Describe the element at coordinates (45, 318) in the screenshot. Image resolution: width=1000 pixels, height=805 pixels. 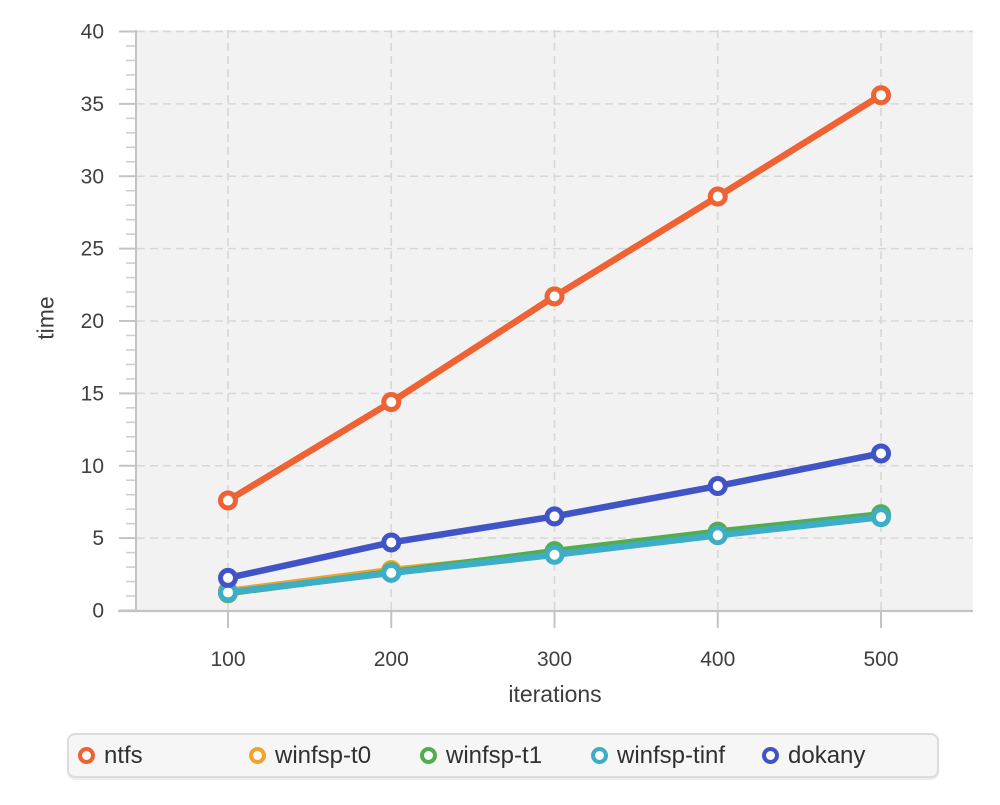
I see `y-axis-title: time` at that location.